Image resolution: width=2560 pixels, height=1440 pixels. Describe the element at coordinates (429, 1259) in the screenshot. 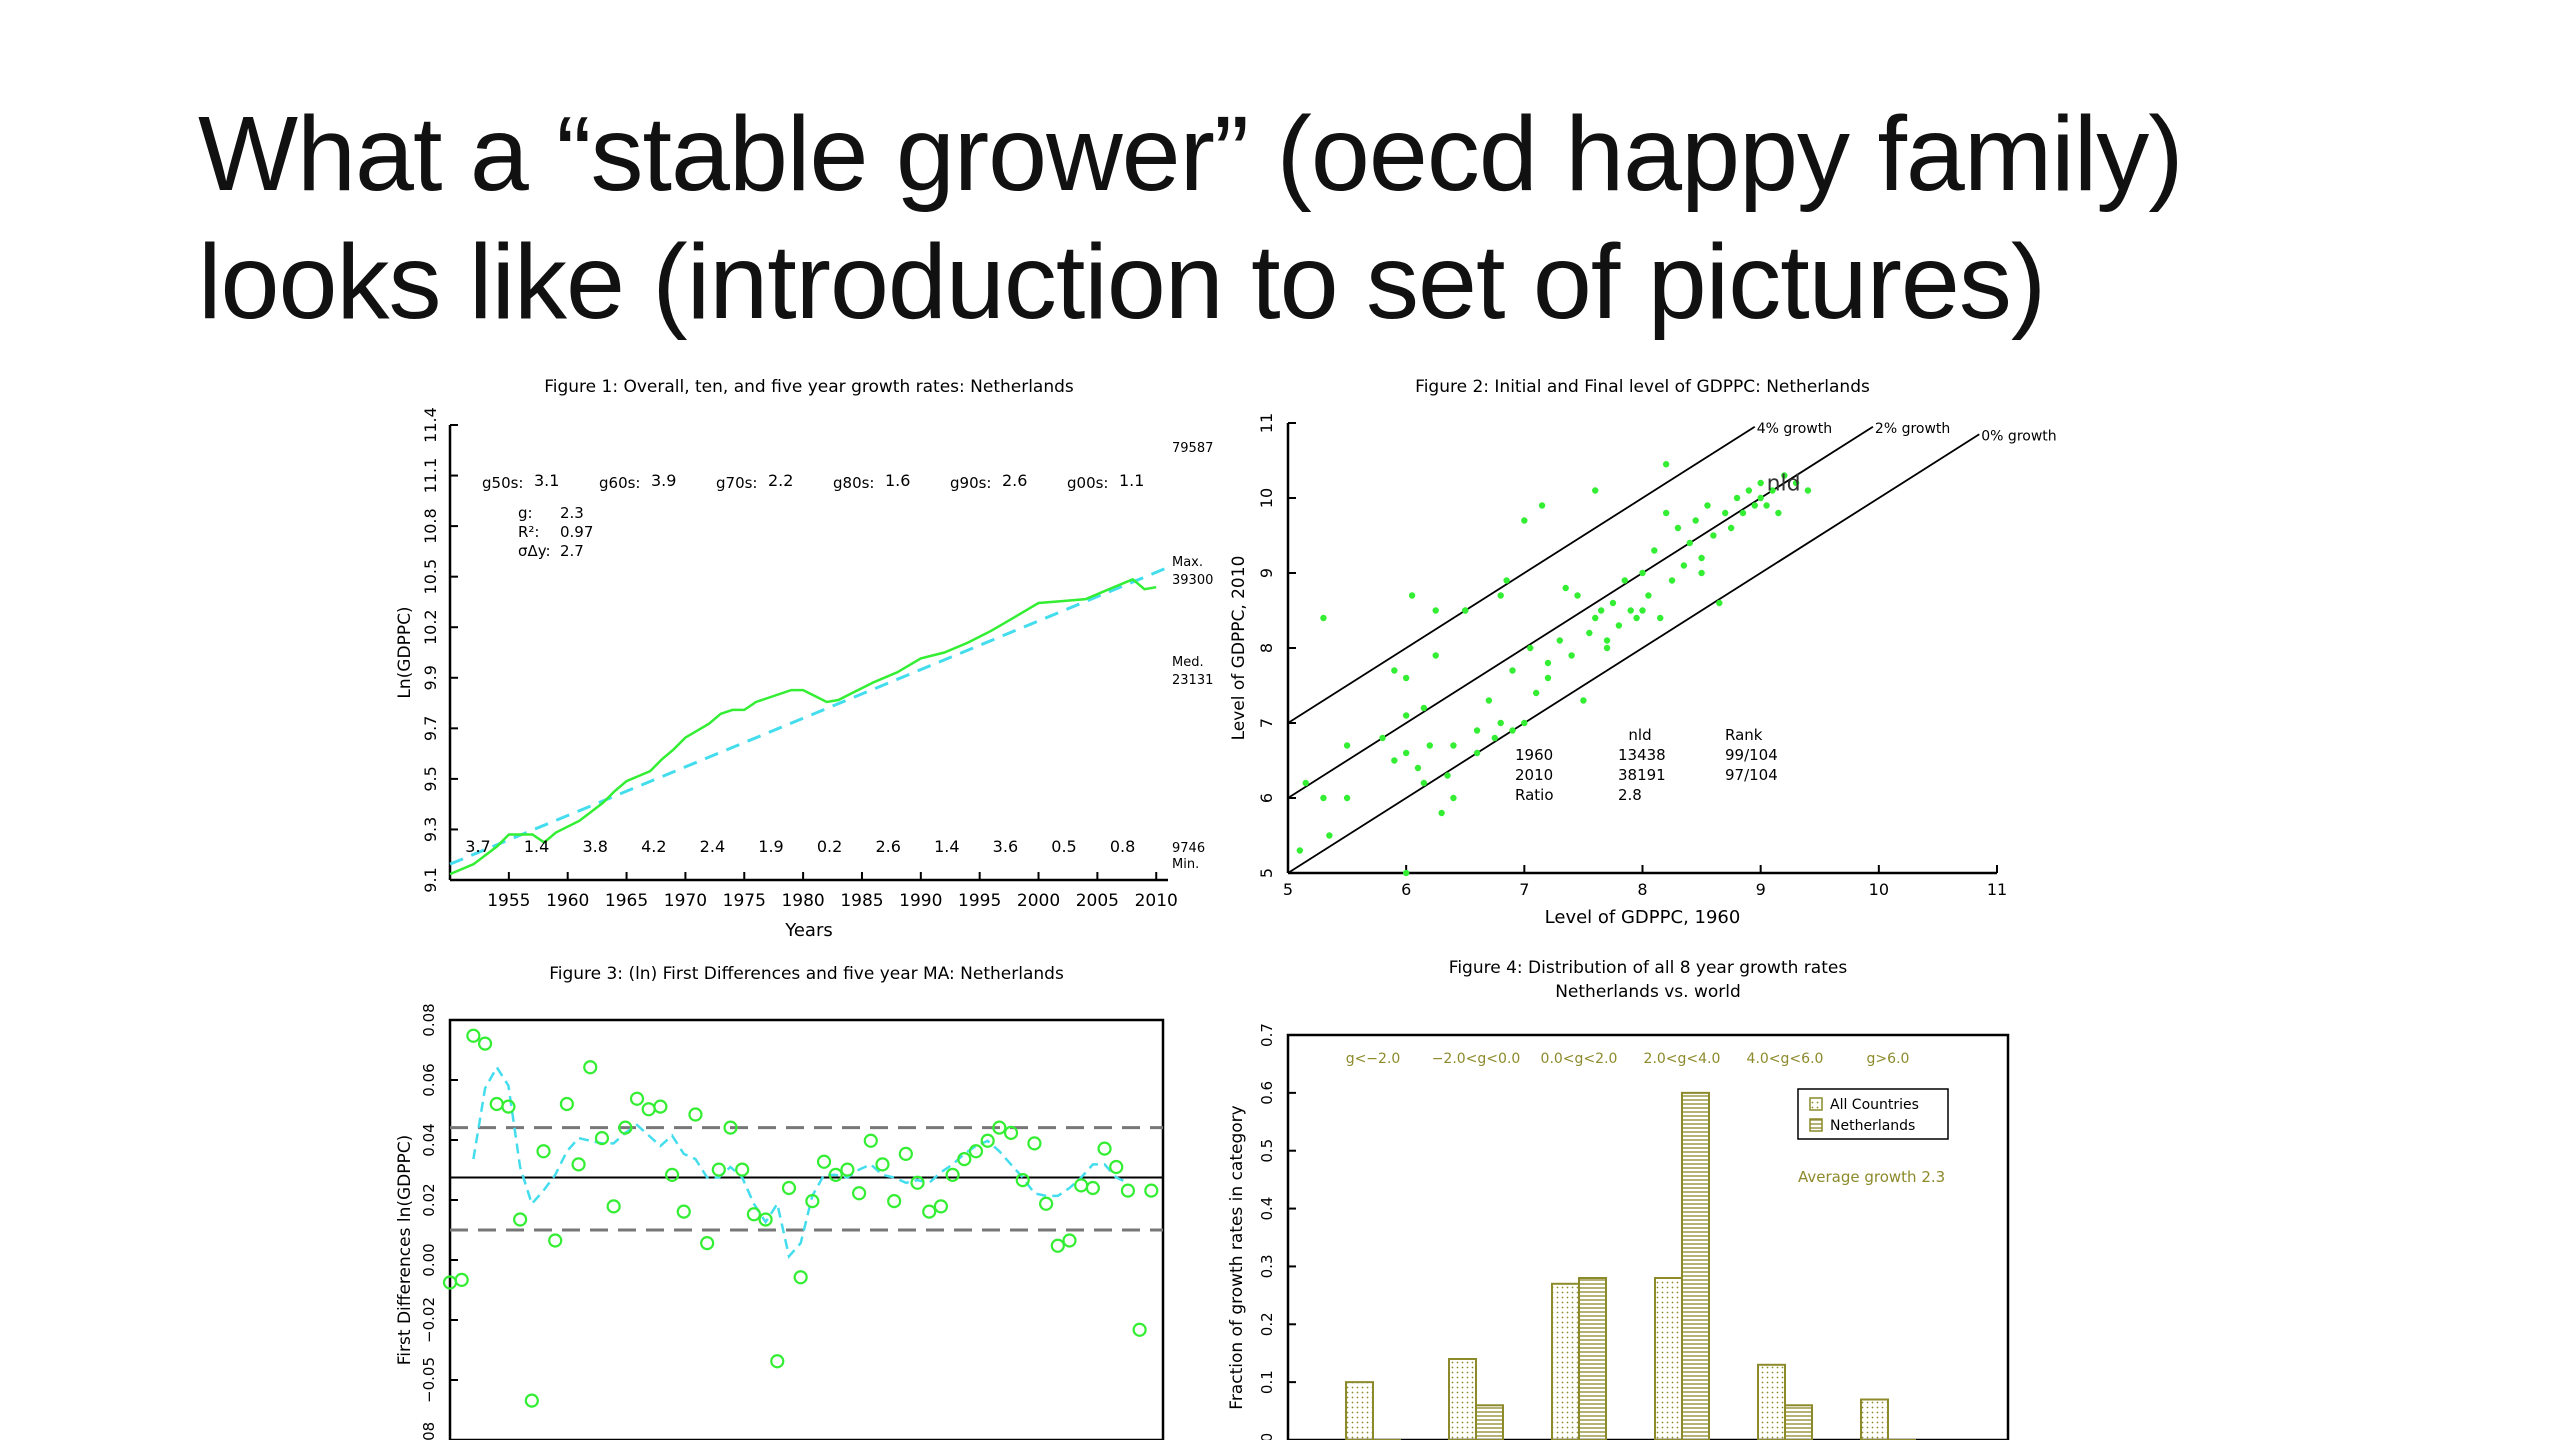

I see `y-tick-label: 0.00` at that location.